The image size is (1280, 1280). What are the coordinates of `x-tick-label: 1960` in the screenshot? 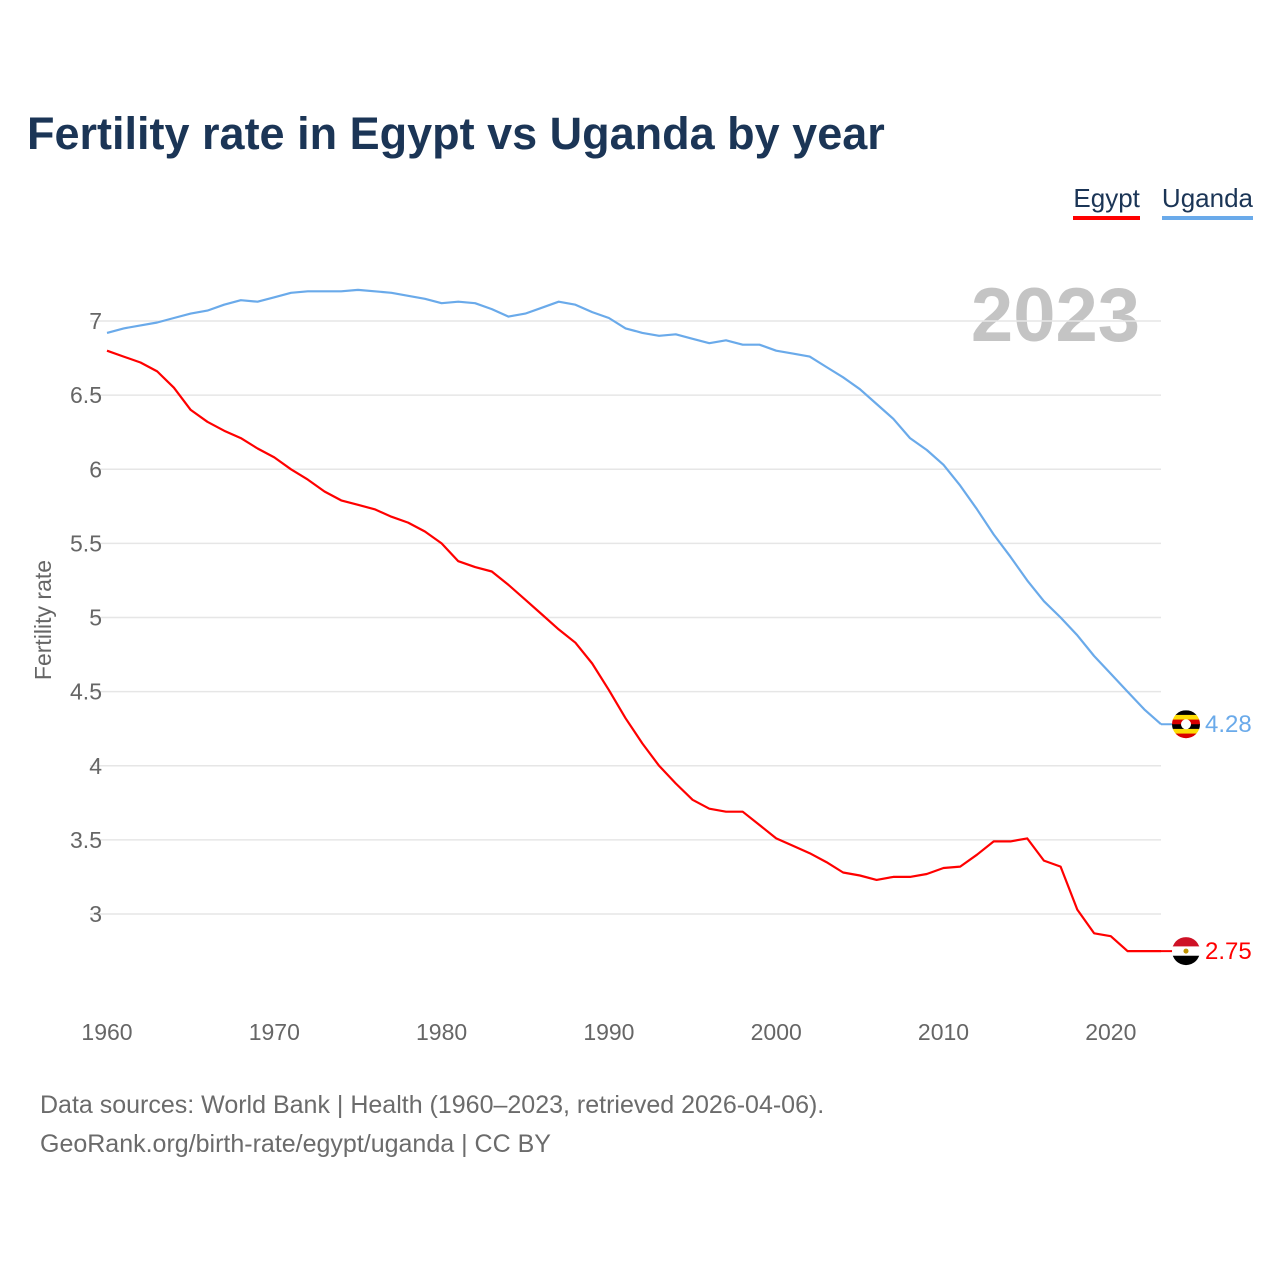 It's located at (106, 1032).